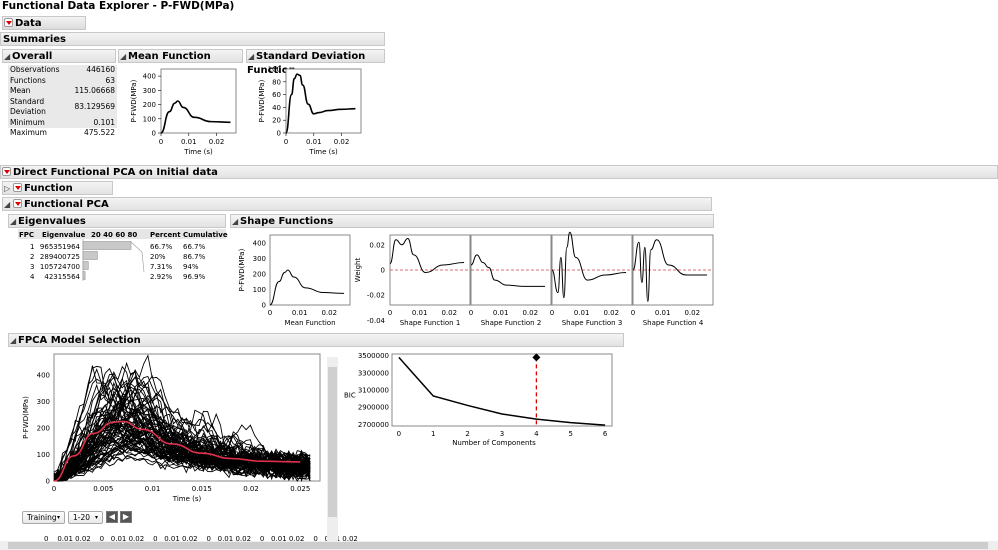 The image size is (998, 550). I want to click on eigen-percent-cell: 7.31%, so click(161, 267).